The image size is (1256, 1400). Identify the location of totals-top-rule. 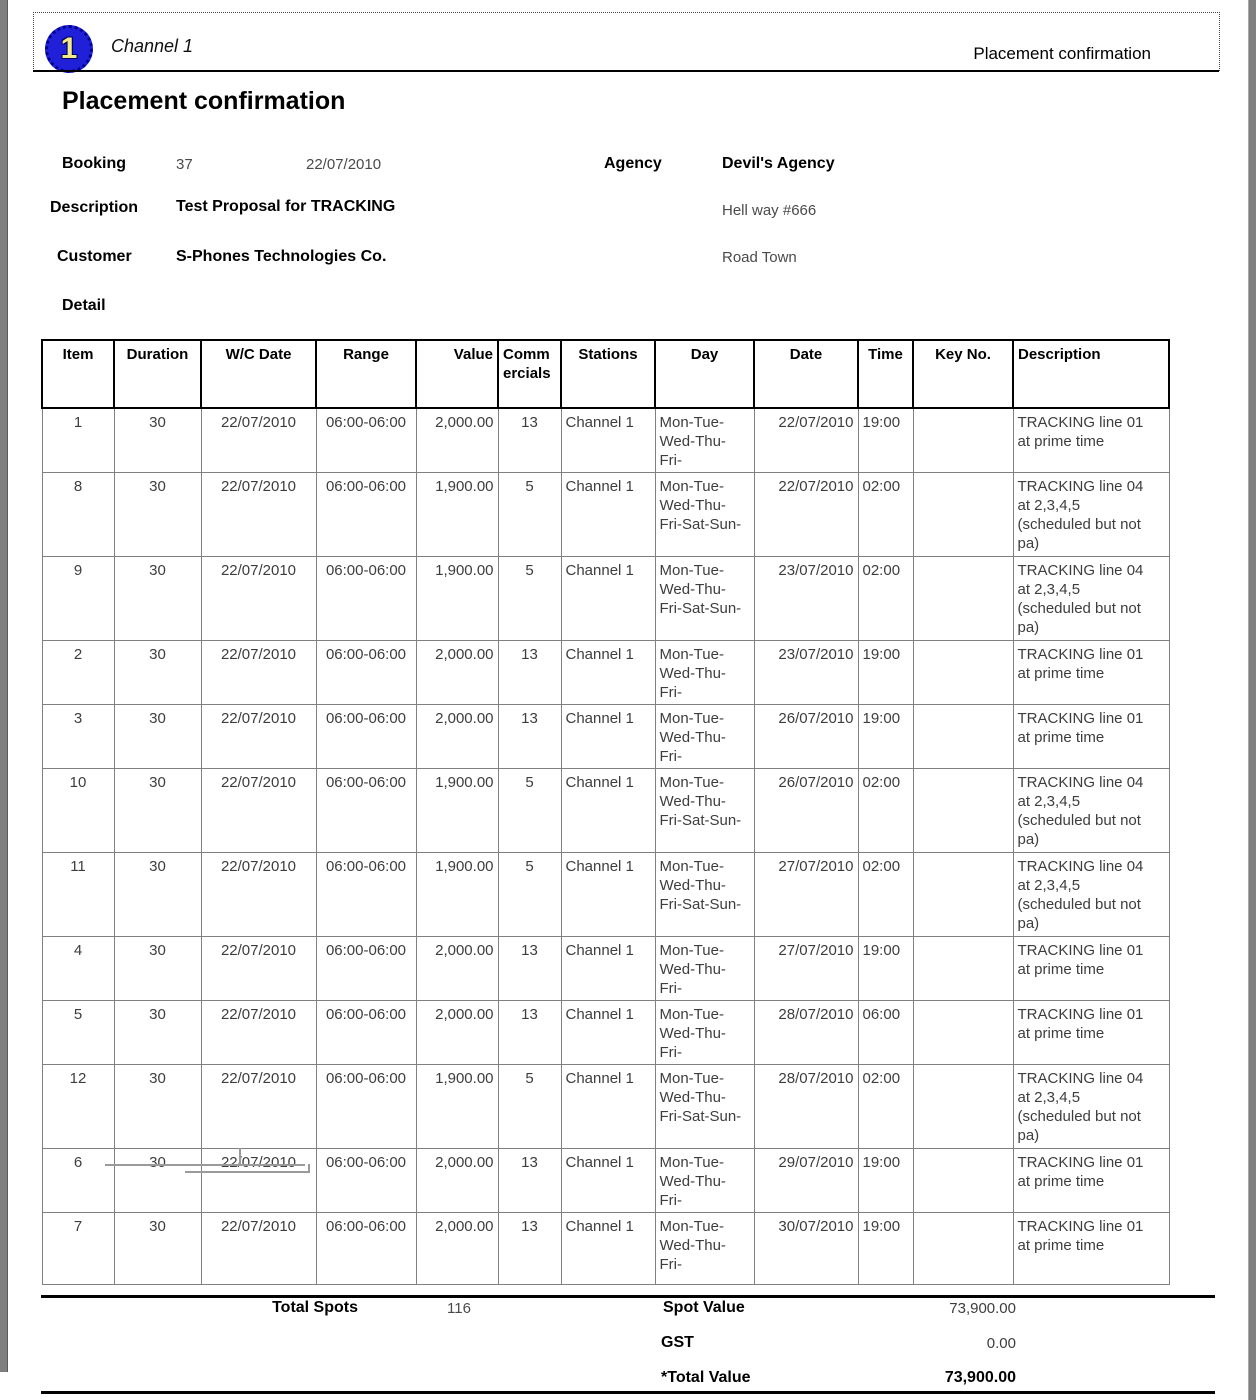
(628, 1296).